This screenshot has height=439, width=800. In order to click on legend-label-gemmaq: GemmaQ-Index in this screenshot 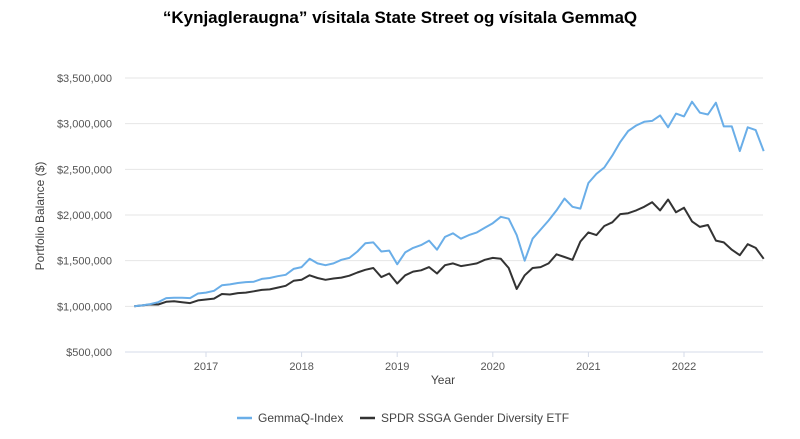, I will do `click(300, 418)`.